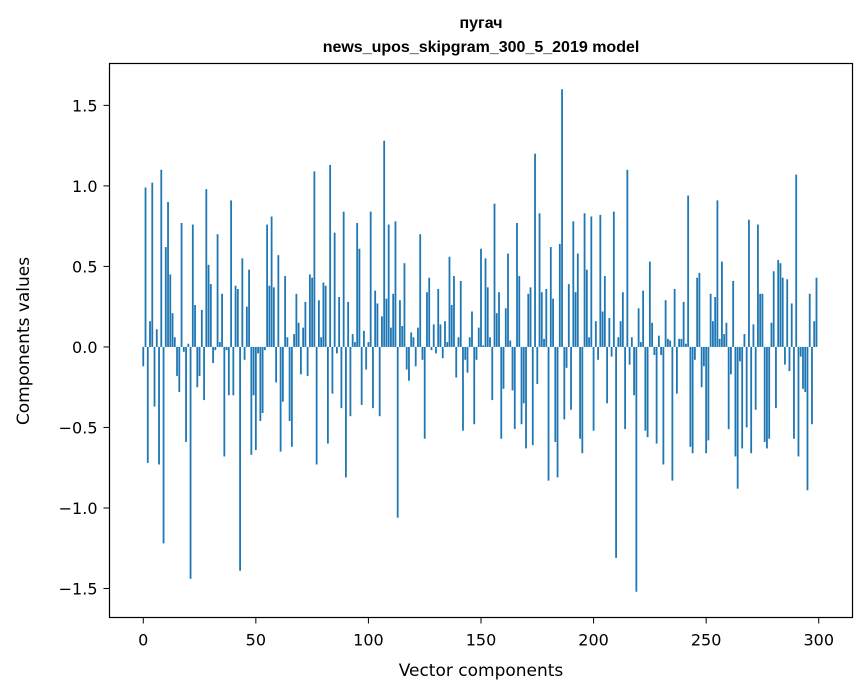  What do you see at coordinates (84, 266) in the screenshot?
I see `y-tick-label: 0.5` at bounding box center [84, 266].